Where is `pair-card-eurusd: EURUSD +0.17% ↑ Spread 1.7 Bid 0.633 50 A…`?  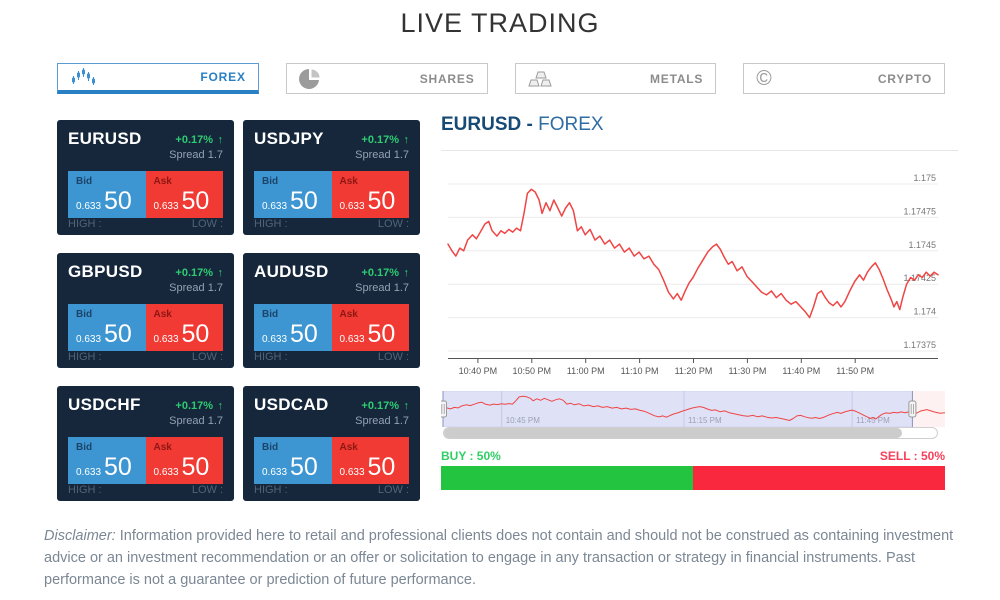 pair-card-eurusd: EURUSD +0.17% ↑ Spread 1.7 Bid 0.633 50 A… is located at coordinates (145, 177).